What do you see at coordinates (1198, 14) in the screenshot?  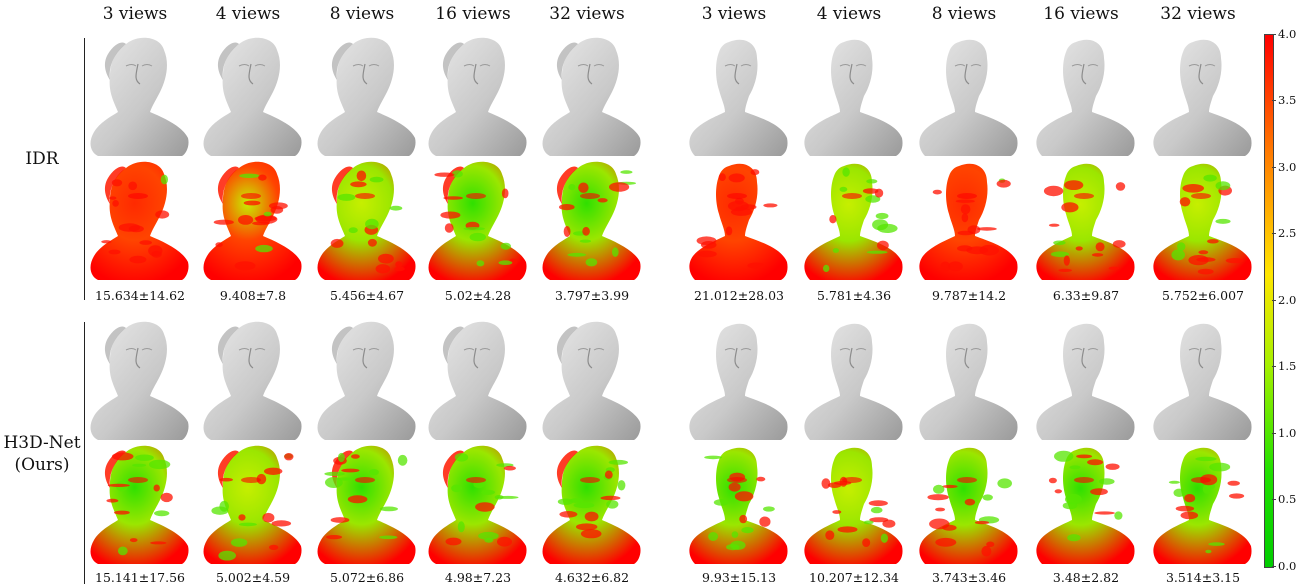 I see `col-header-right-32: 32 views` at bounding box center [1198, 14].